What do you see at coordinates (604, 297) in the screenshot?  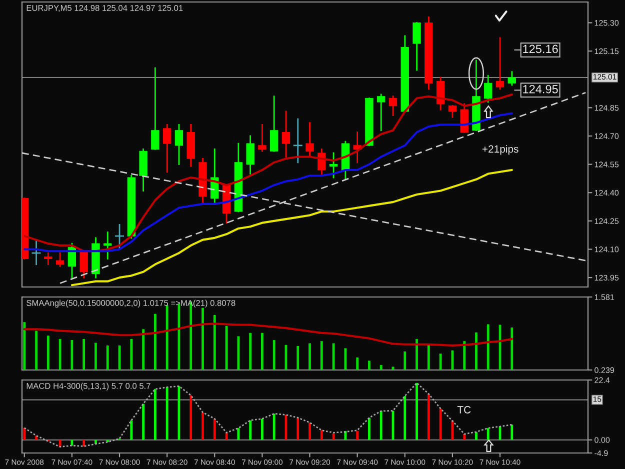 I see `y-tick-label: 1.581` at bounding box center [604, 297].